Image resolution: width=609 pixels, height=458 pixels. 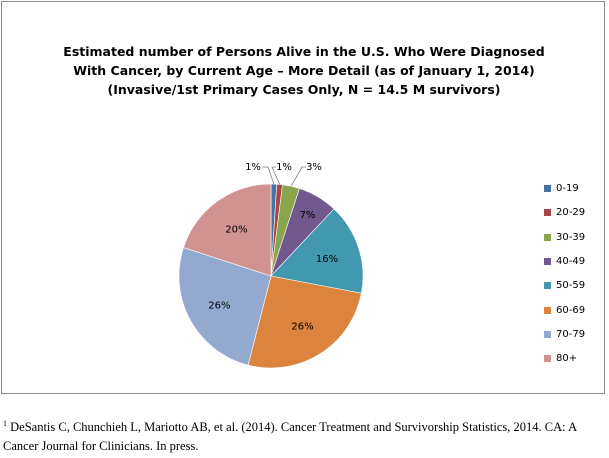 What do you see at coordinates (5, 423) in the screenshot?
I see `footnote-marker: 1` at bounding box center [5, 423].